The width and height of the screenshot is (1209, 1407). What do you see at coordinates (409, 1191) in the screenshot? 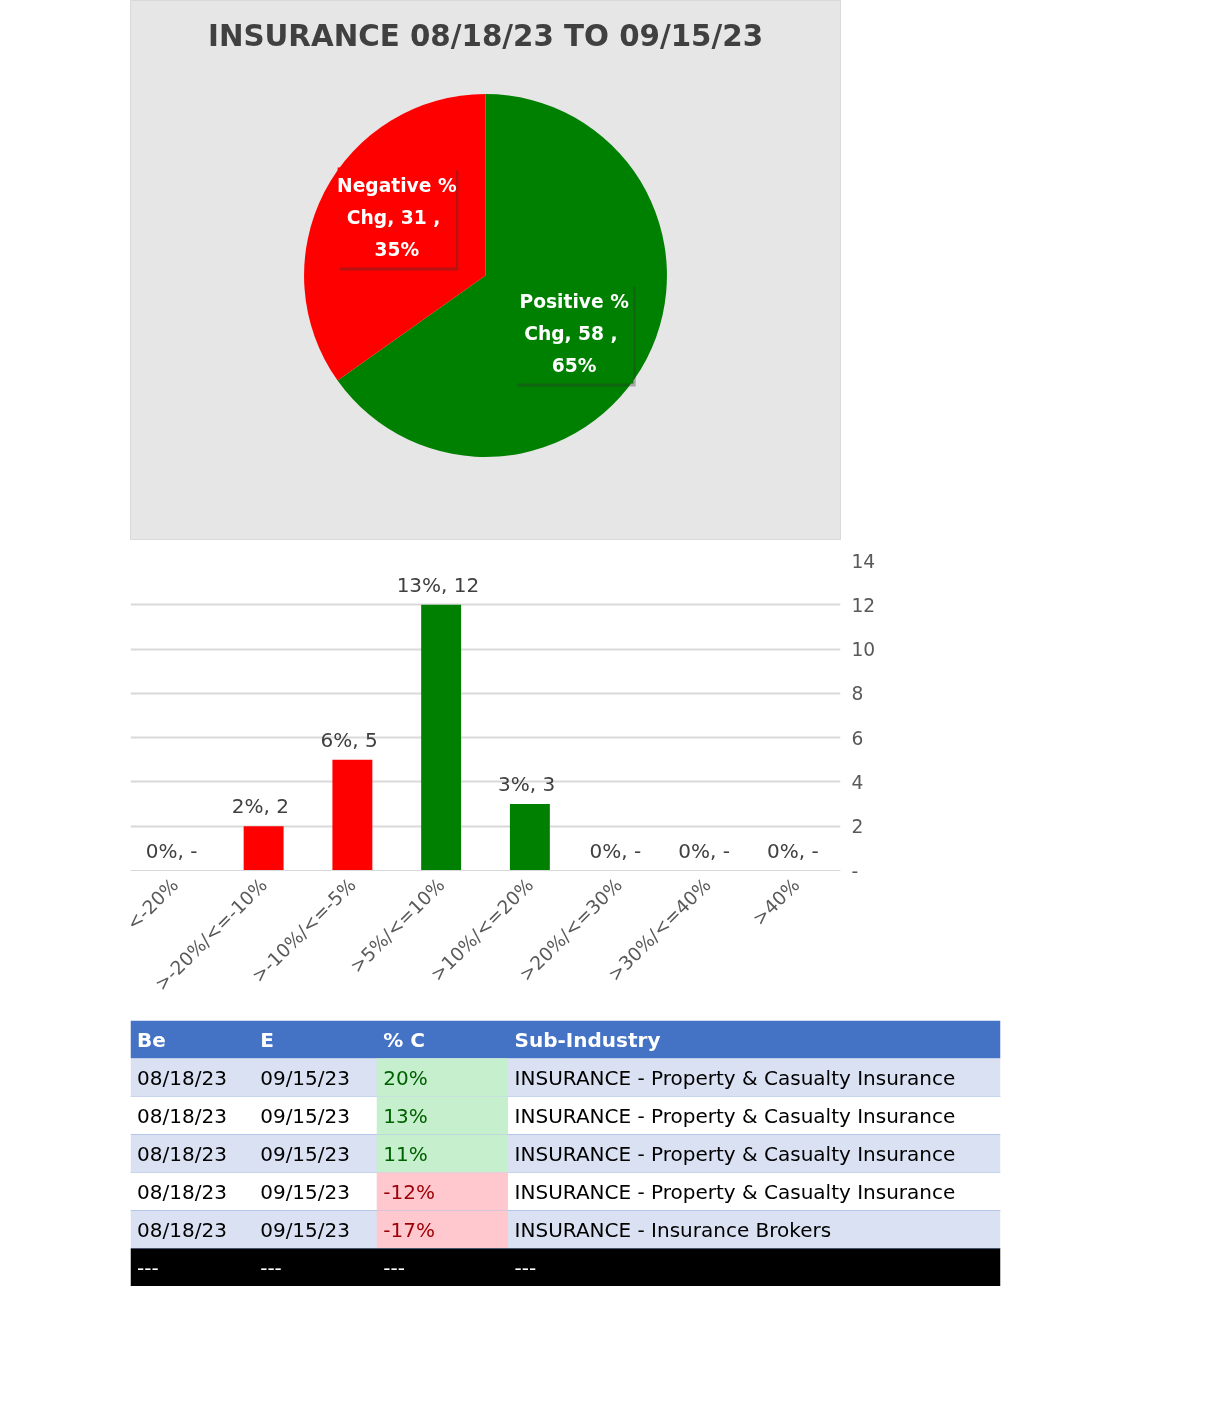
I see `text: -12%` at bounding box center [409, 1191].